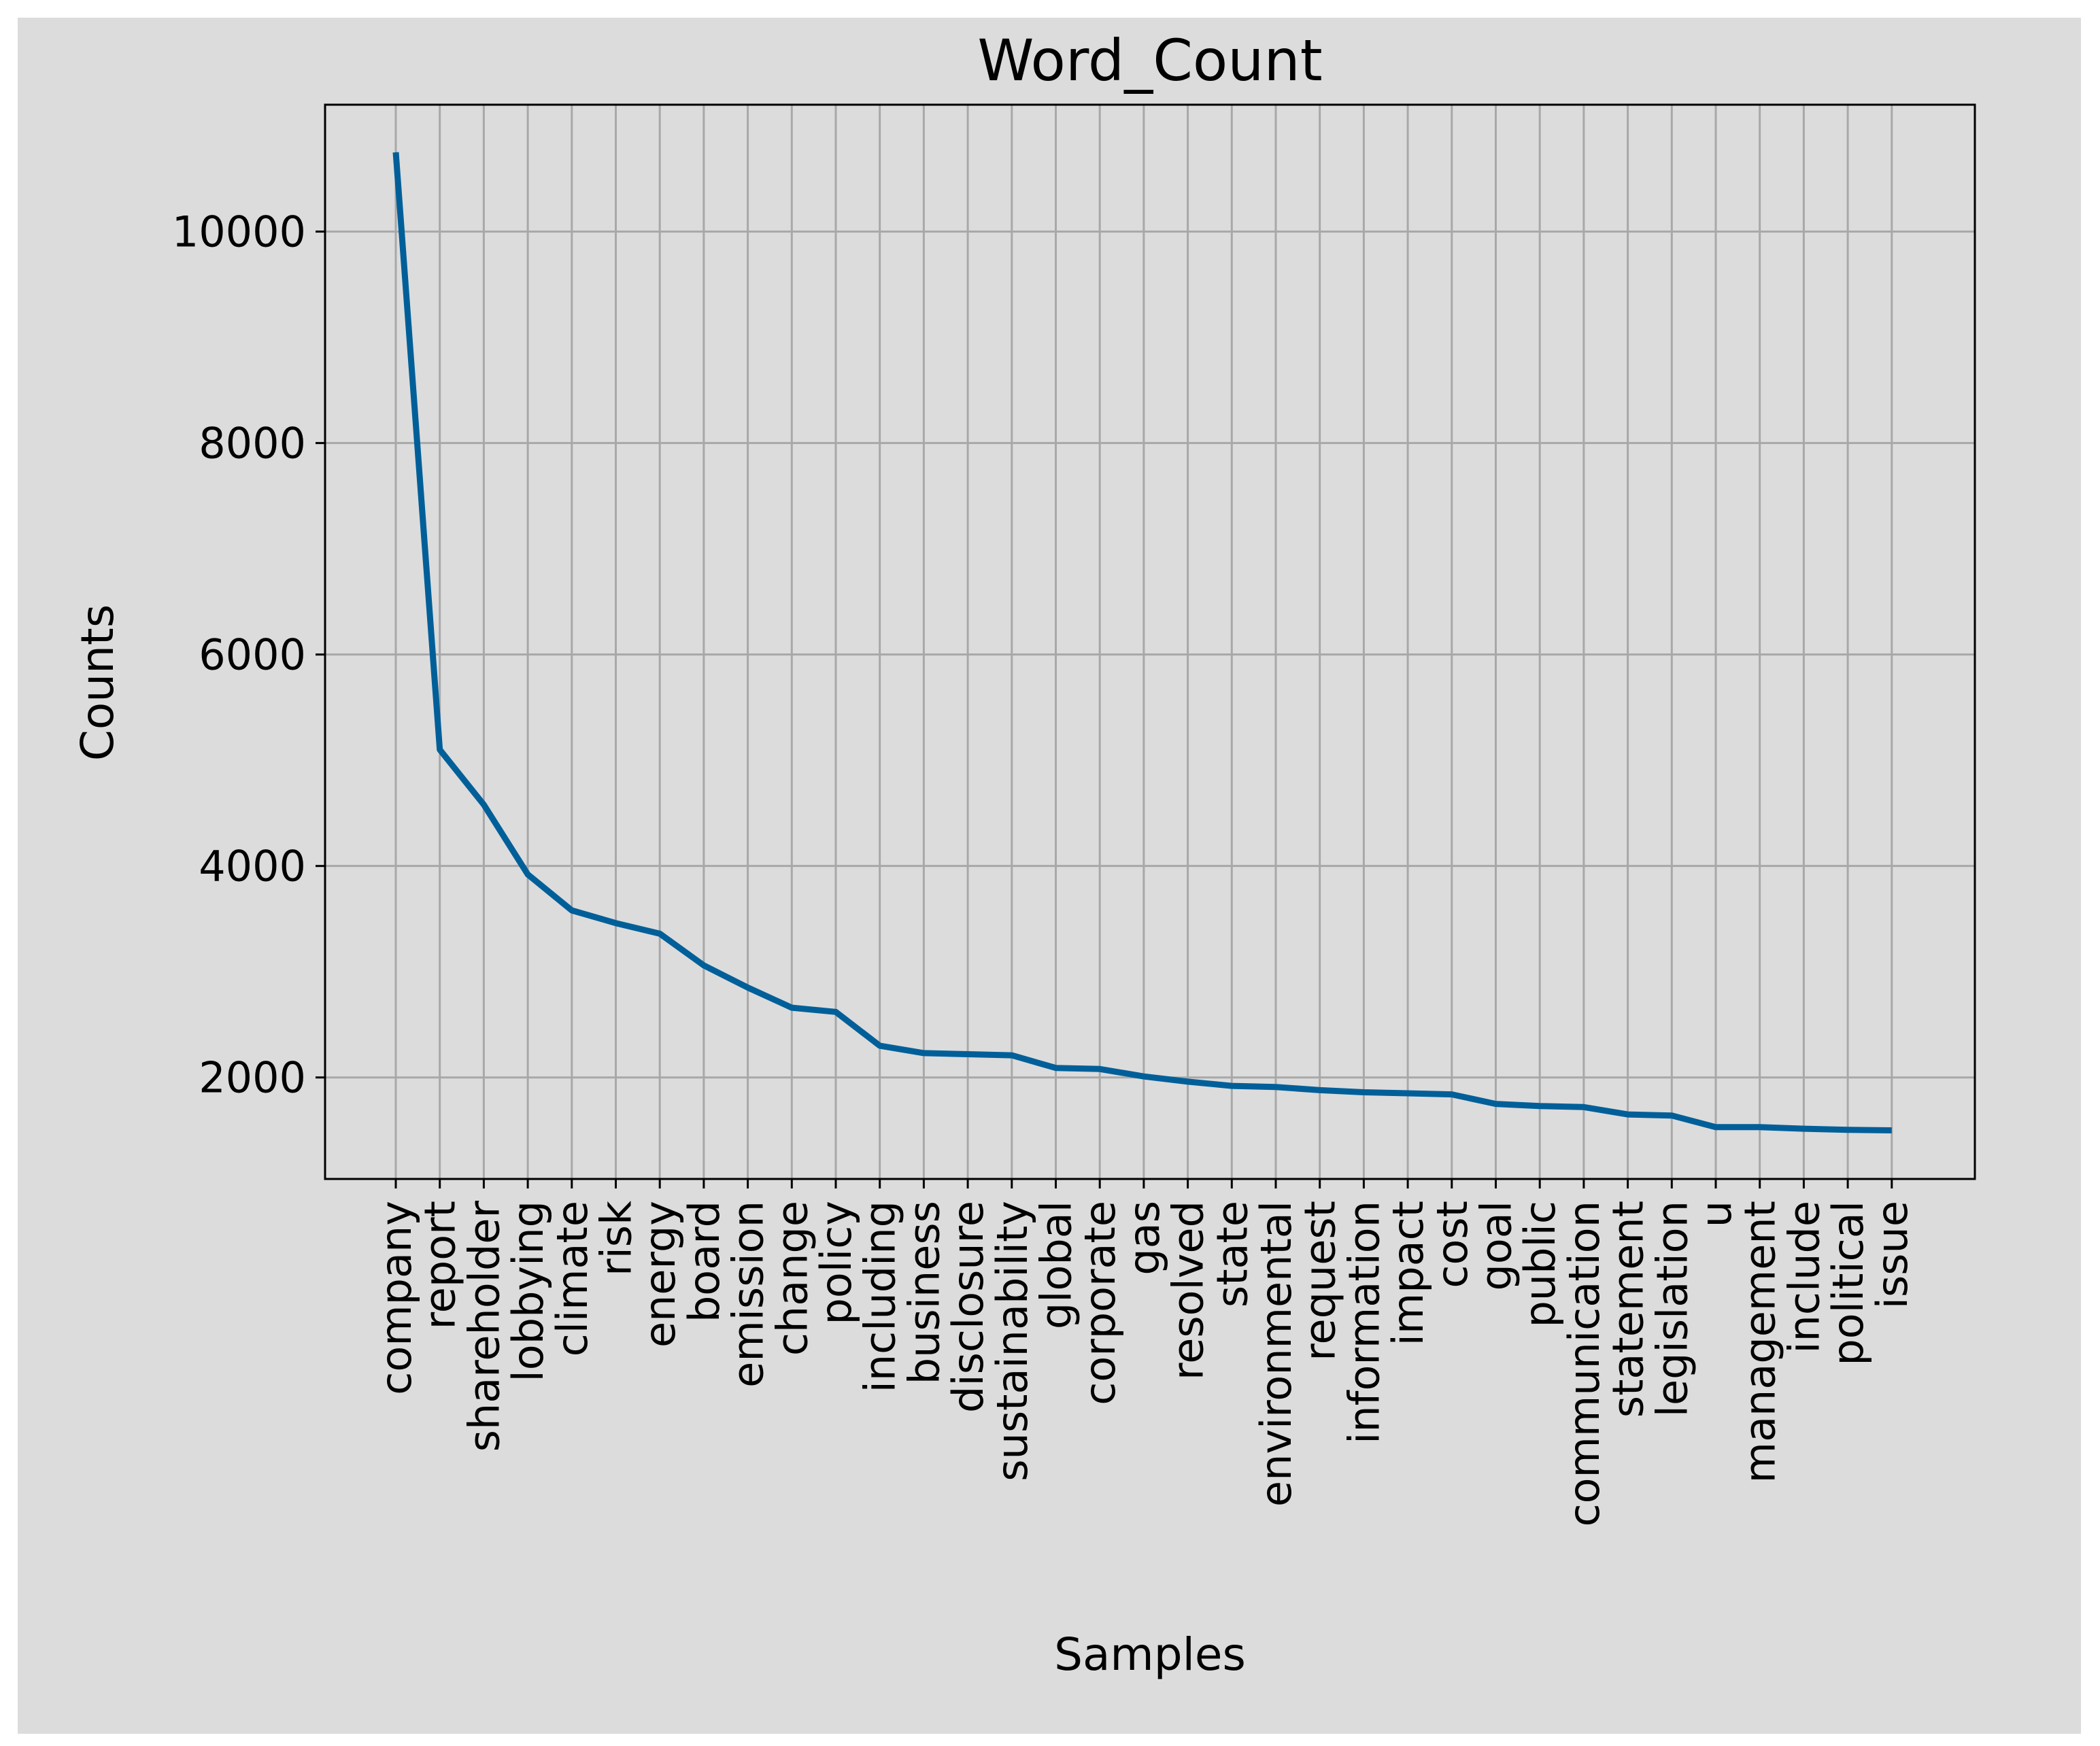 The height and width of the screenshot is (1746, 2100). What do you see at coordinates (1804, 1278) in the screenshot?
I see `x-tick-label-include: include` at bounding box center [1804, 1278].